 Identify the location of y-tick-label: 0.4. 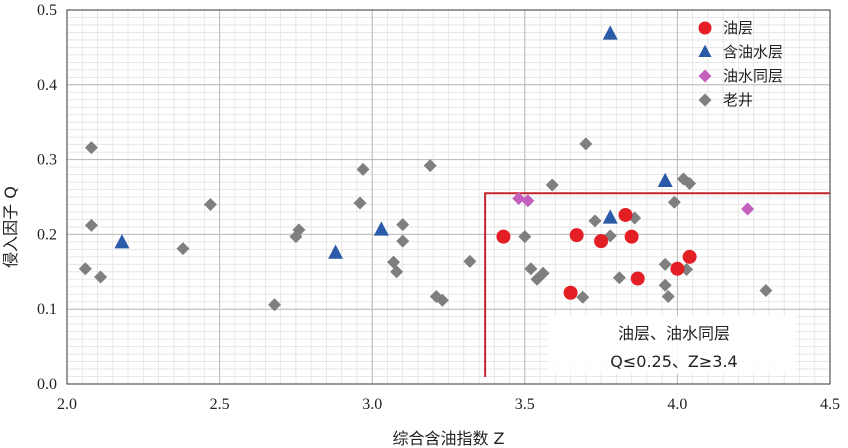
(47, 85).